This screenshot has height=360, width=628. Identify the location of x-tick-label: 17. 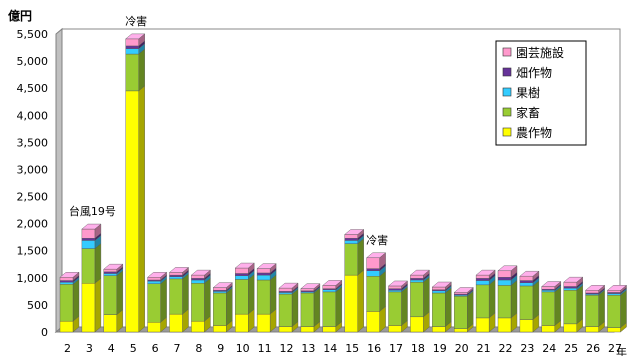
(396, 348).